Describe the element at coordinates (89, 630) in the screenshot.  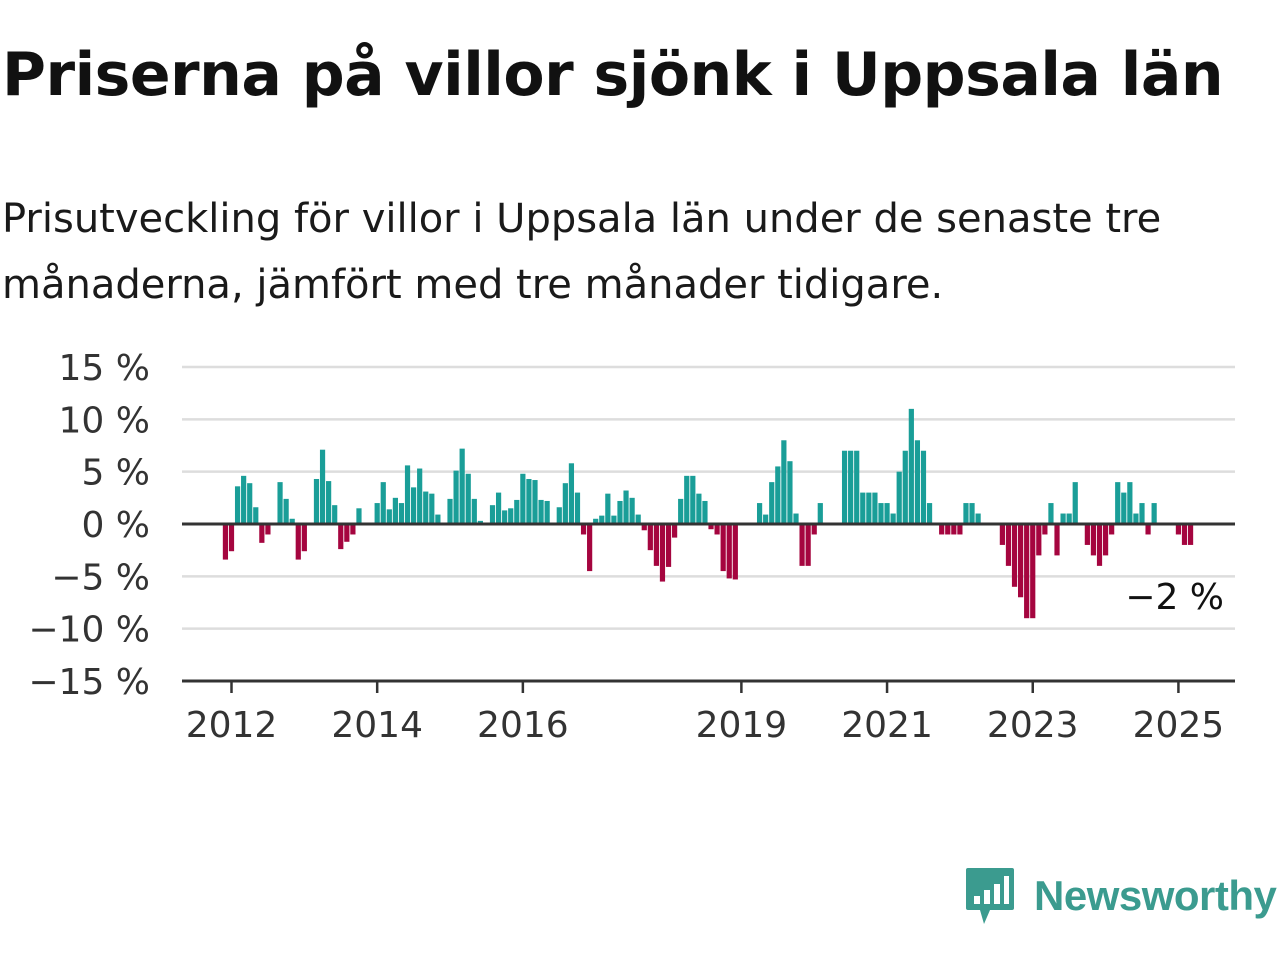
I see `y-tick-label: −10 %` at that location.